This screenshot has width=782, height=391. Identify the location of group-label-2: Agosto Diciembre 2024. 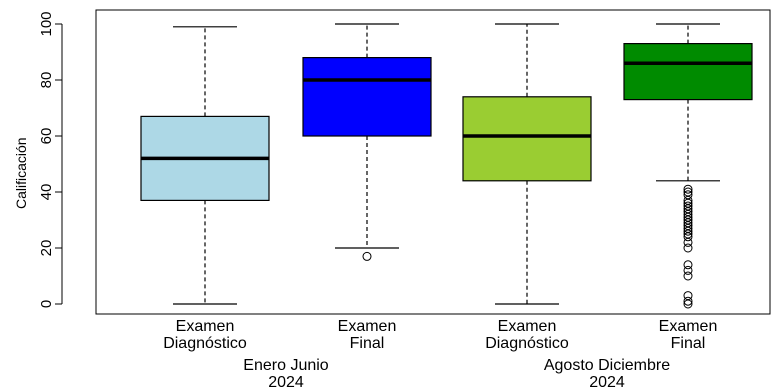
(607, 374).